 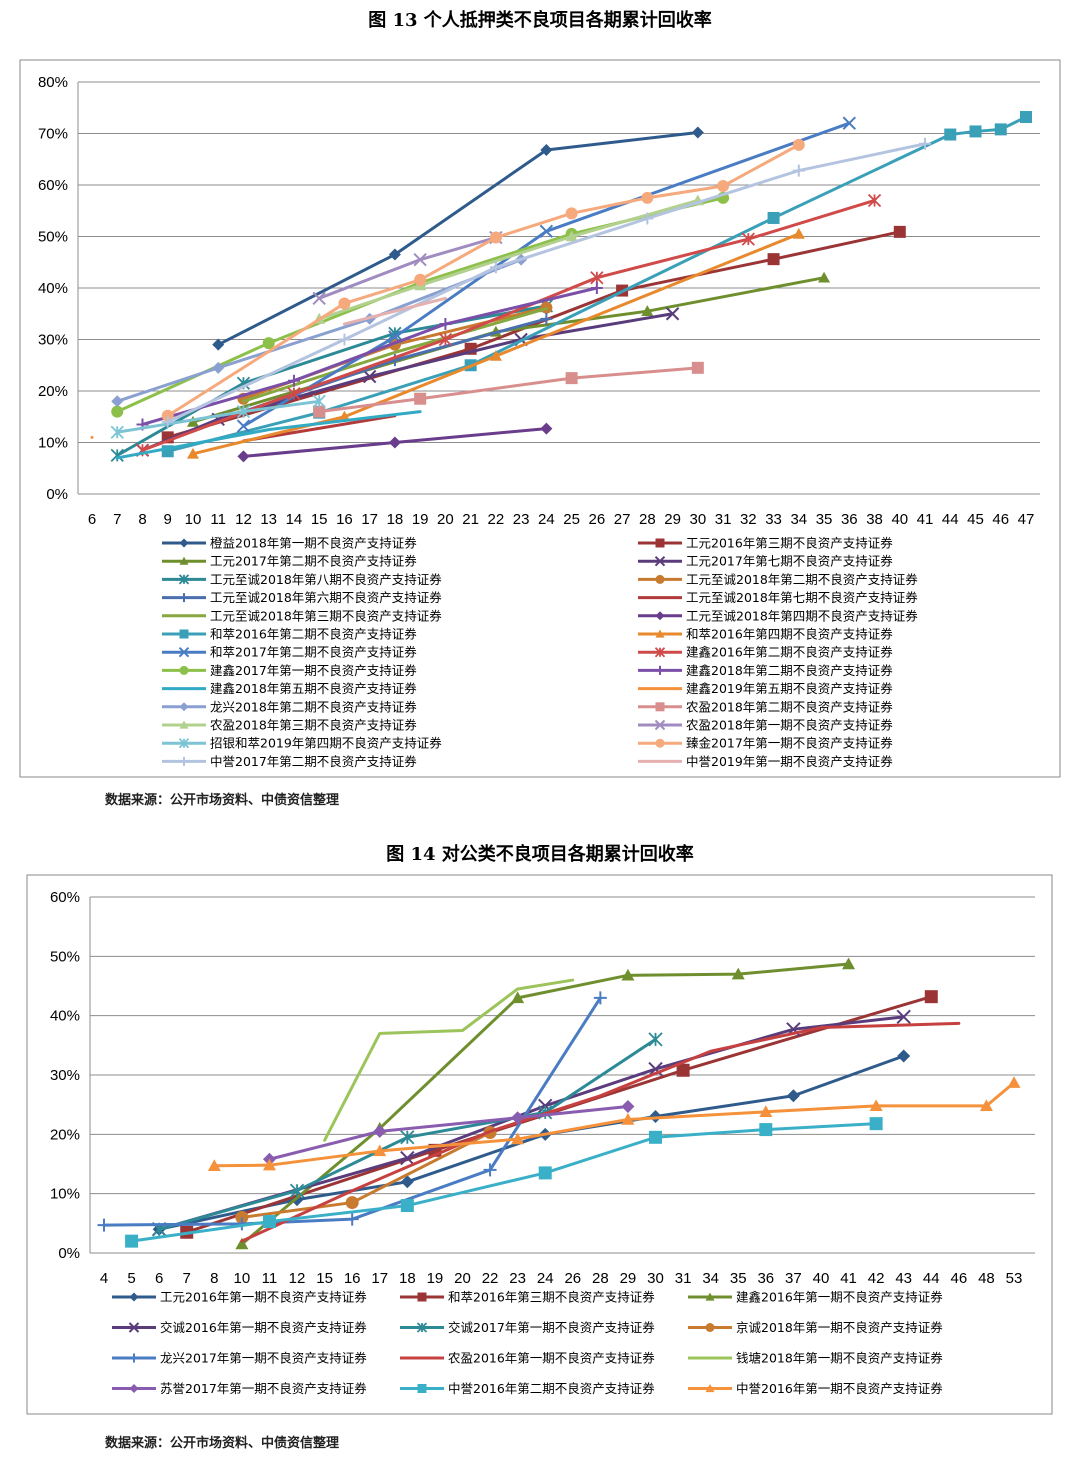 I want to click on legend-item: 建鑫2018年第二期不良资产支持证券, so click(x=765, y=670).